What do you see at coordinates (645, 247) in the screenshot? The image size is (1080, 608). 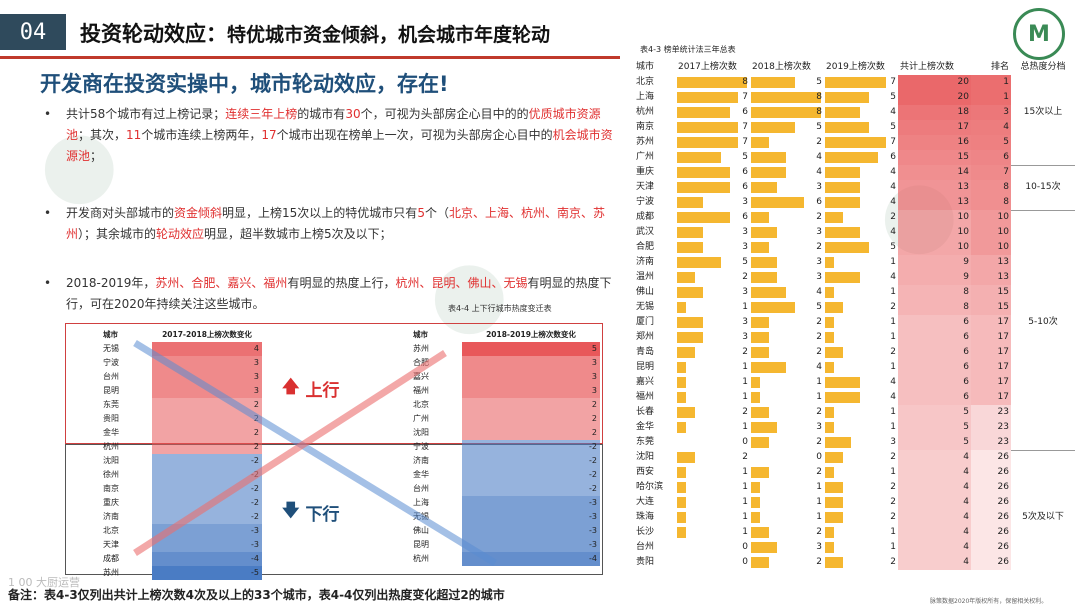 I see `summary-city: 合肥` at bounding box center [645, 247].